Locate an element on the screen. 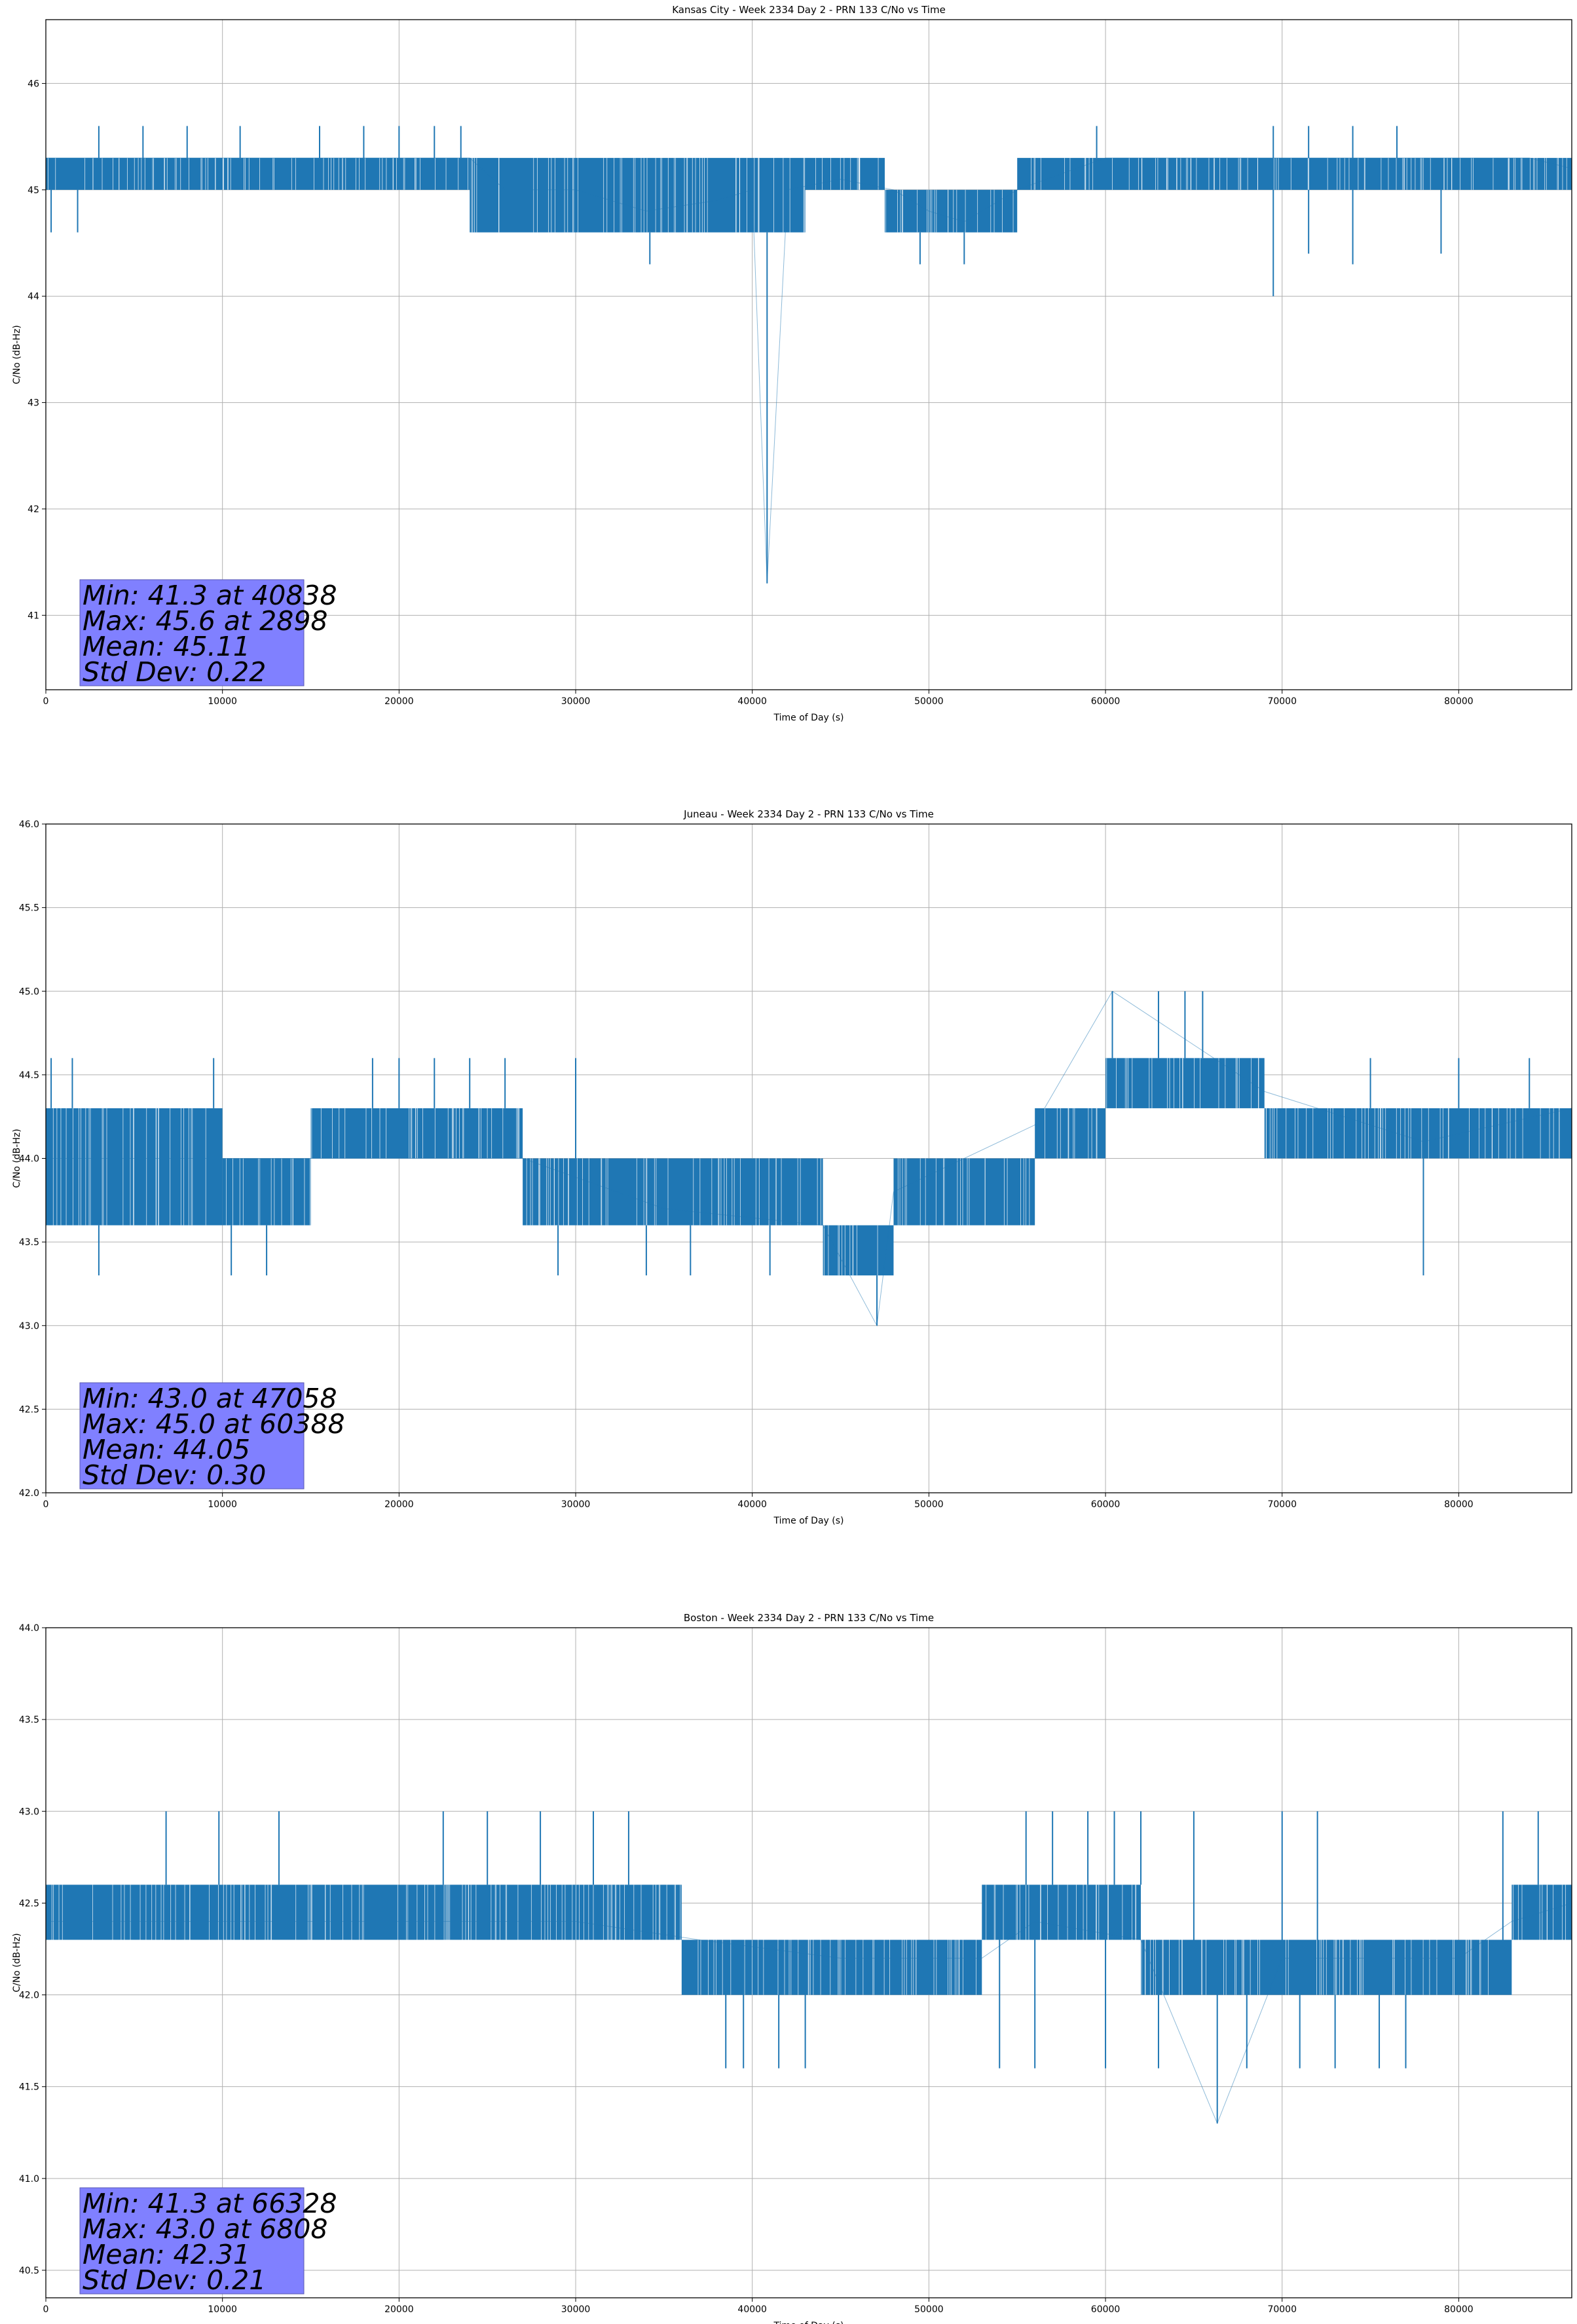 This screenshot has height=2324, width=1577. stats-line: Mean: 42.31 is located at coordinates (166, 2254).